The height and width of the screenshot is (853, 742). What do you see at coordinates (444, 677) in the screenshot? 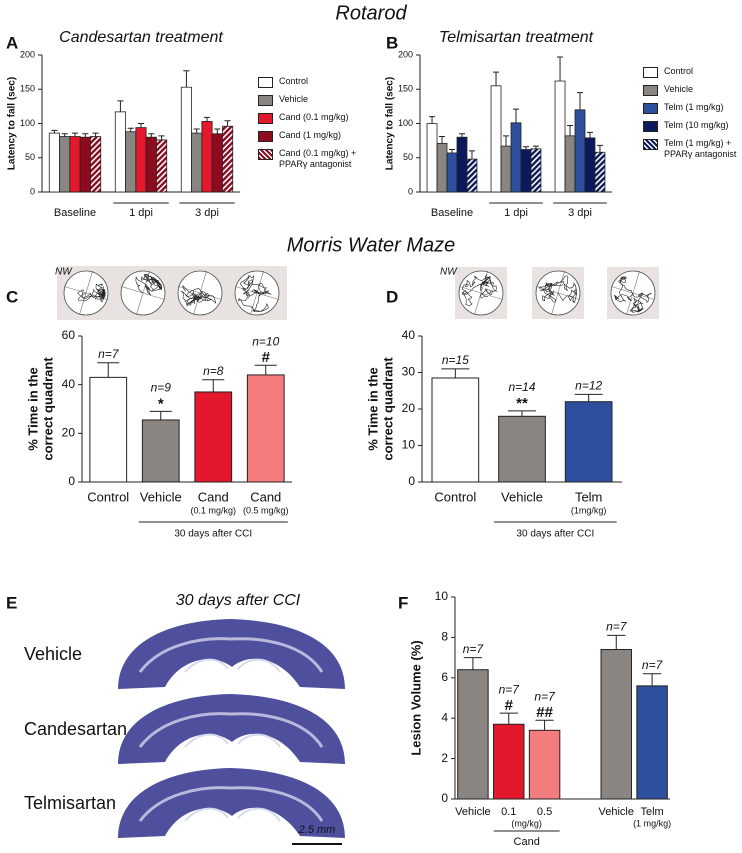
I see `y-tick-label: 6` at bounding box center [444, 677].